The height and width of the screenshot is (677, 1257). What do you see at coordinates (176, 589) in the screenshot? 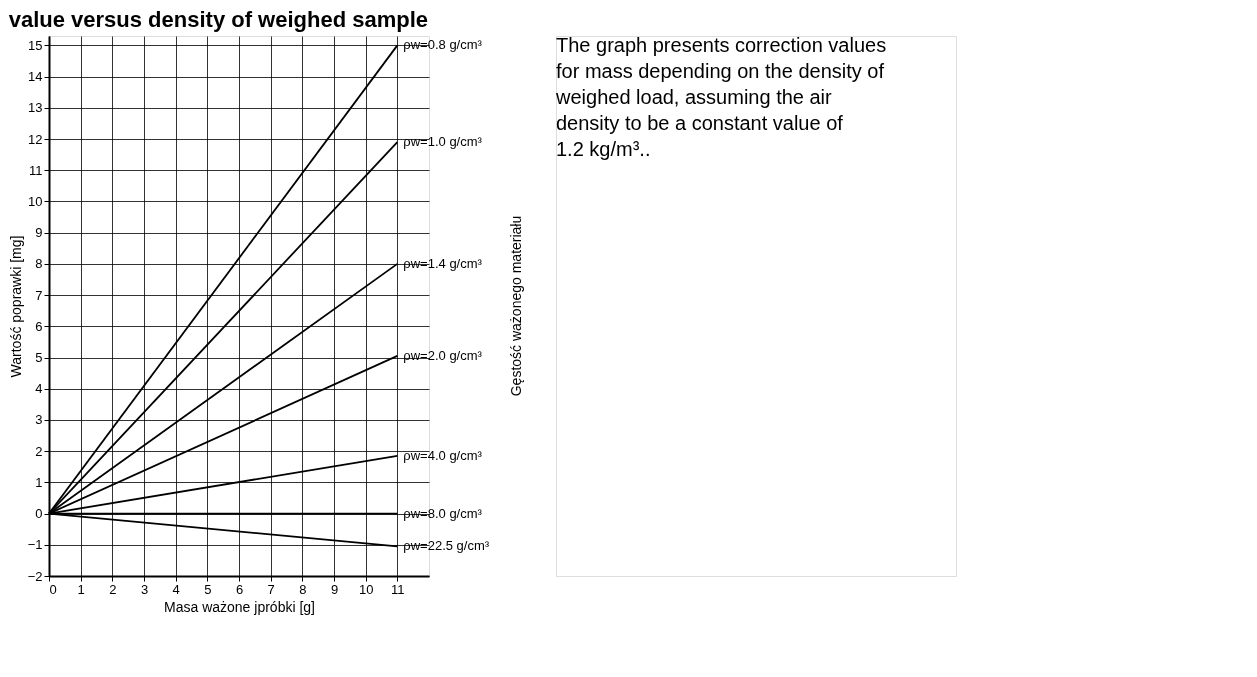
I see `x-tick-label: 4` at bounding box center [176, 589].